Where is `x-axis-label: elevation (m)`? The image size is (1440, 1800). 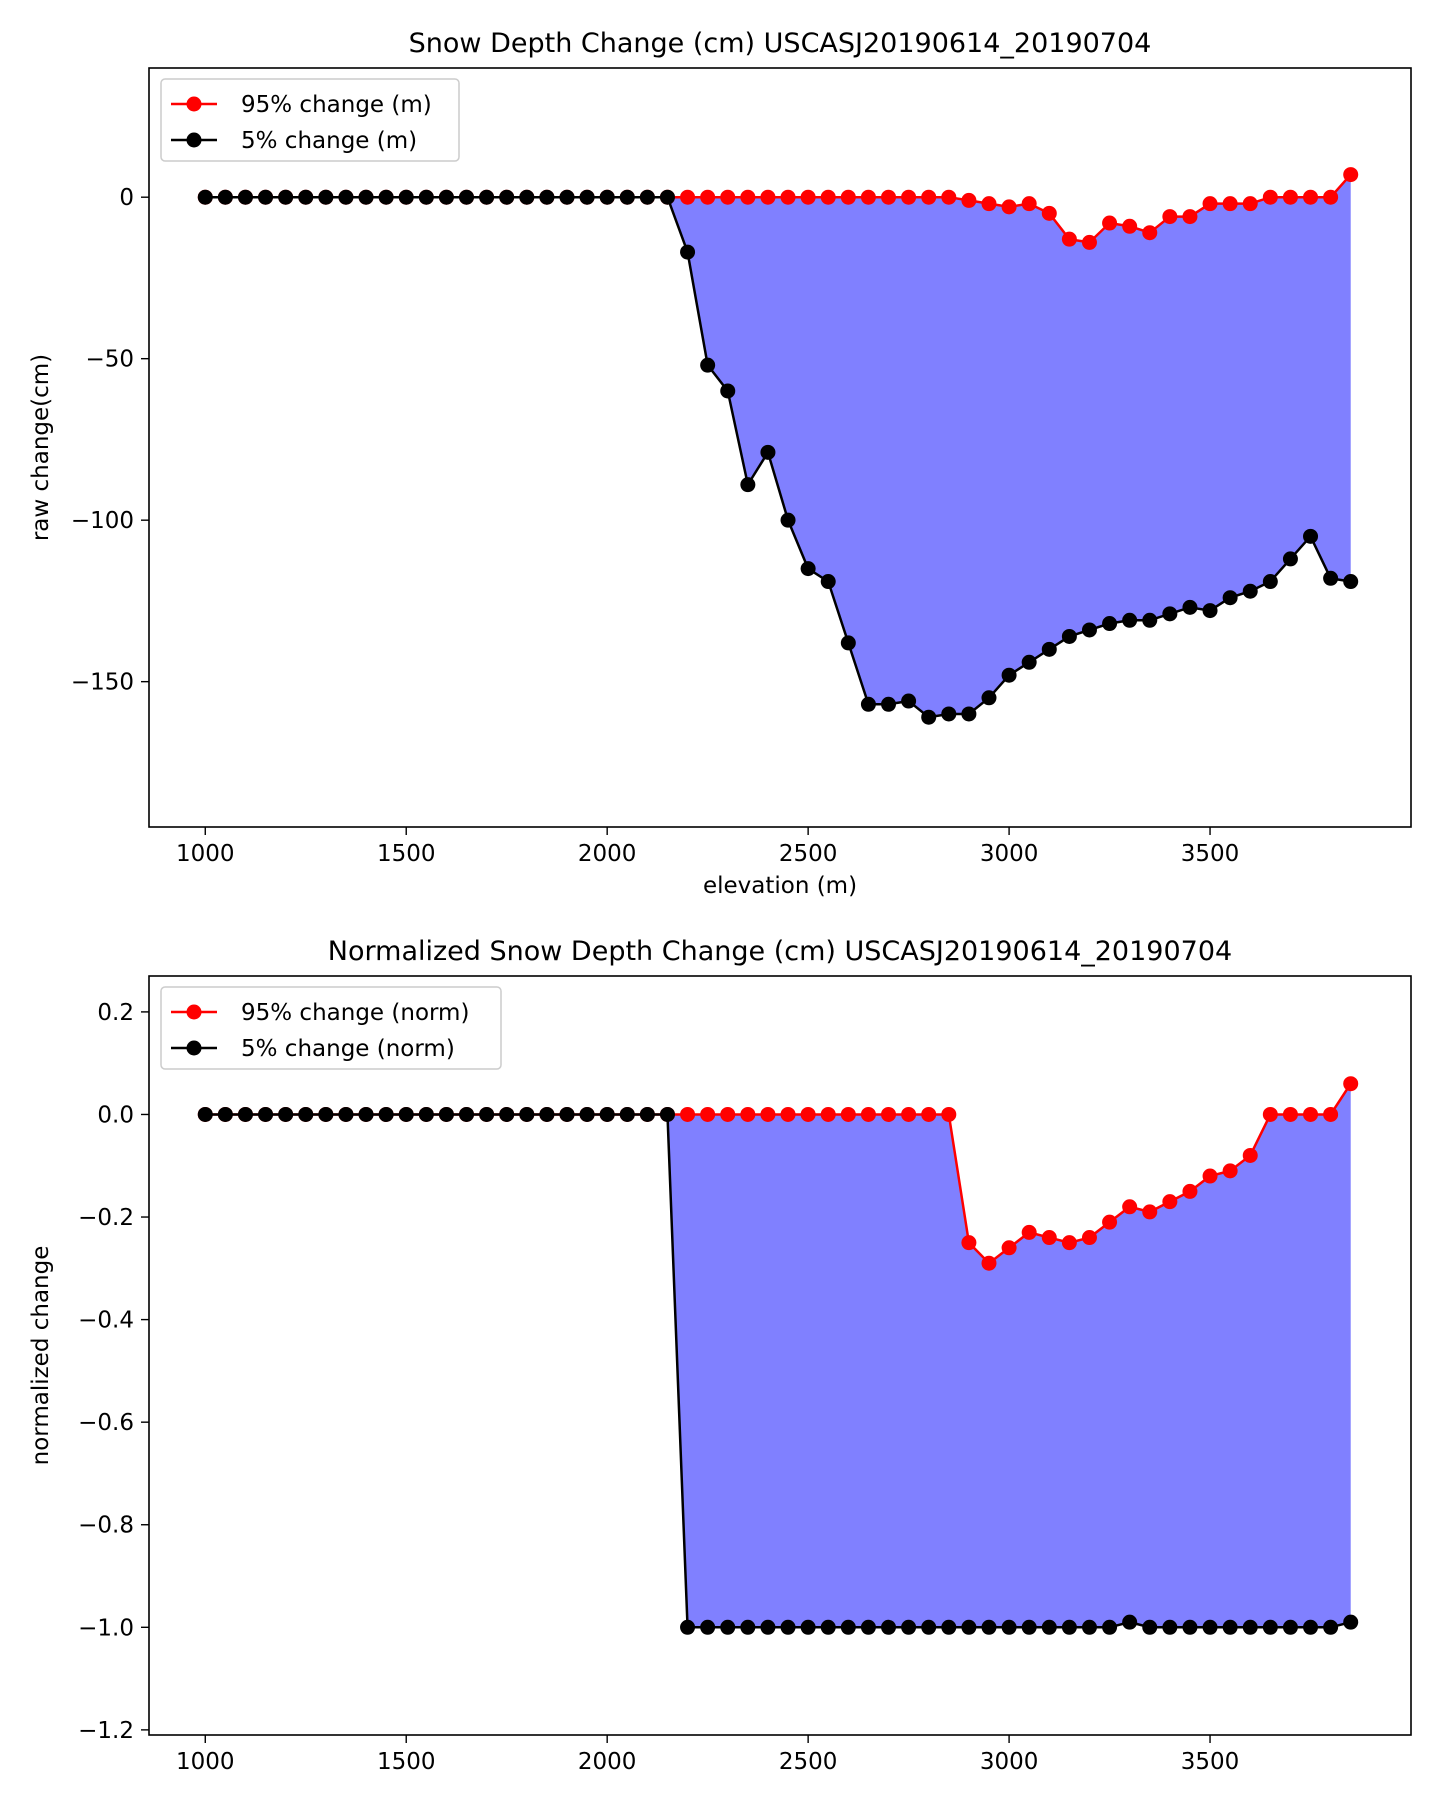 x-axis-label: elevation (m) is located at coordinates (780, 886).